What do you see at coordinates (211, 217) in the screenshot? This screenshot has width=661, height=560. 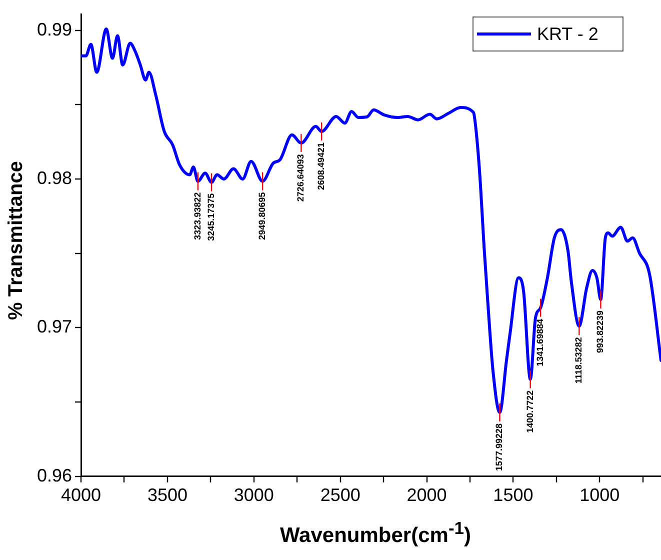 I see `annotation: 3245.17375` at bounding box center [211, 217].